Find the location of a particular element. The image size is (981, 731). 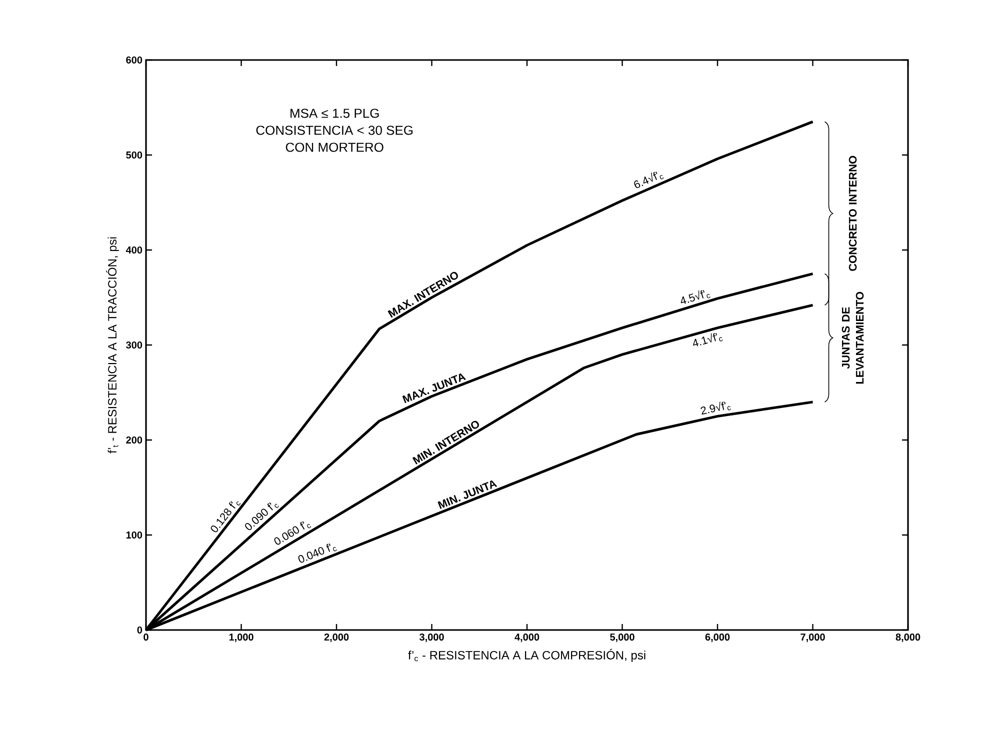

y-tick-label: 300 is located at coordinates (134, 345).